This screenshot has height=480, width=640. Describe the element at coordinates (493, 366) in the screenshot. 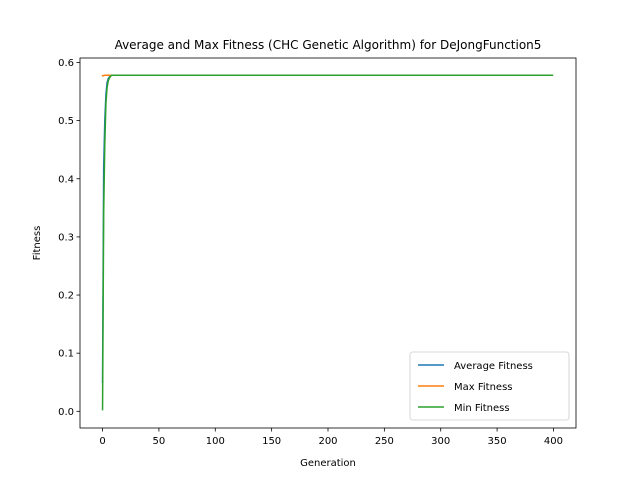

I see `legend-entry: Average Fitness` at that location.